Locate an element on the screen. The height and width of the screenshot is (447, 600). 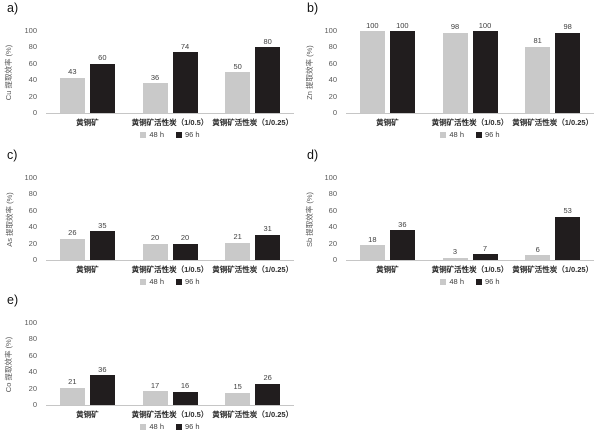
bar-column: 81 is located at coordinates (538, 74).